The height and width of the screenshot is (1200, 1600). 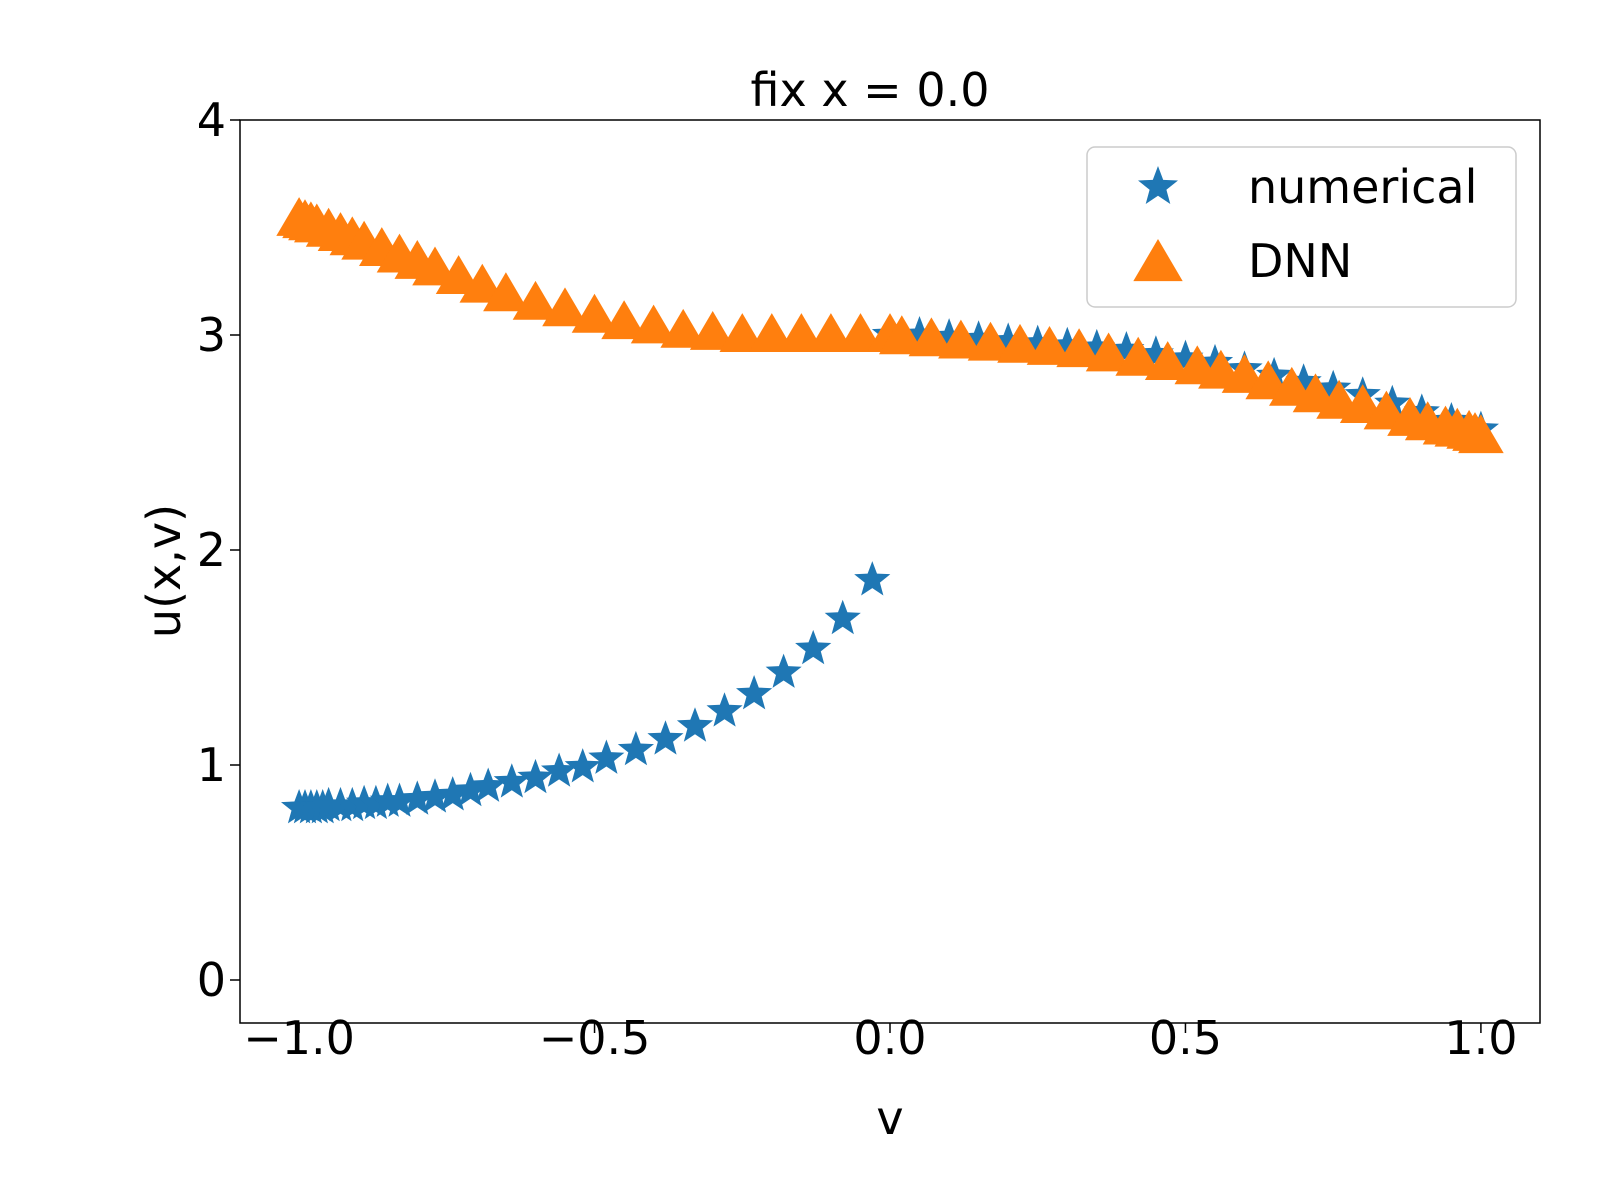 What do you see at coordinates (889, 1038) in the screenshot?
I see `x-tick-label: 0.0` at bounding box center [889, 1038].